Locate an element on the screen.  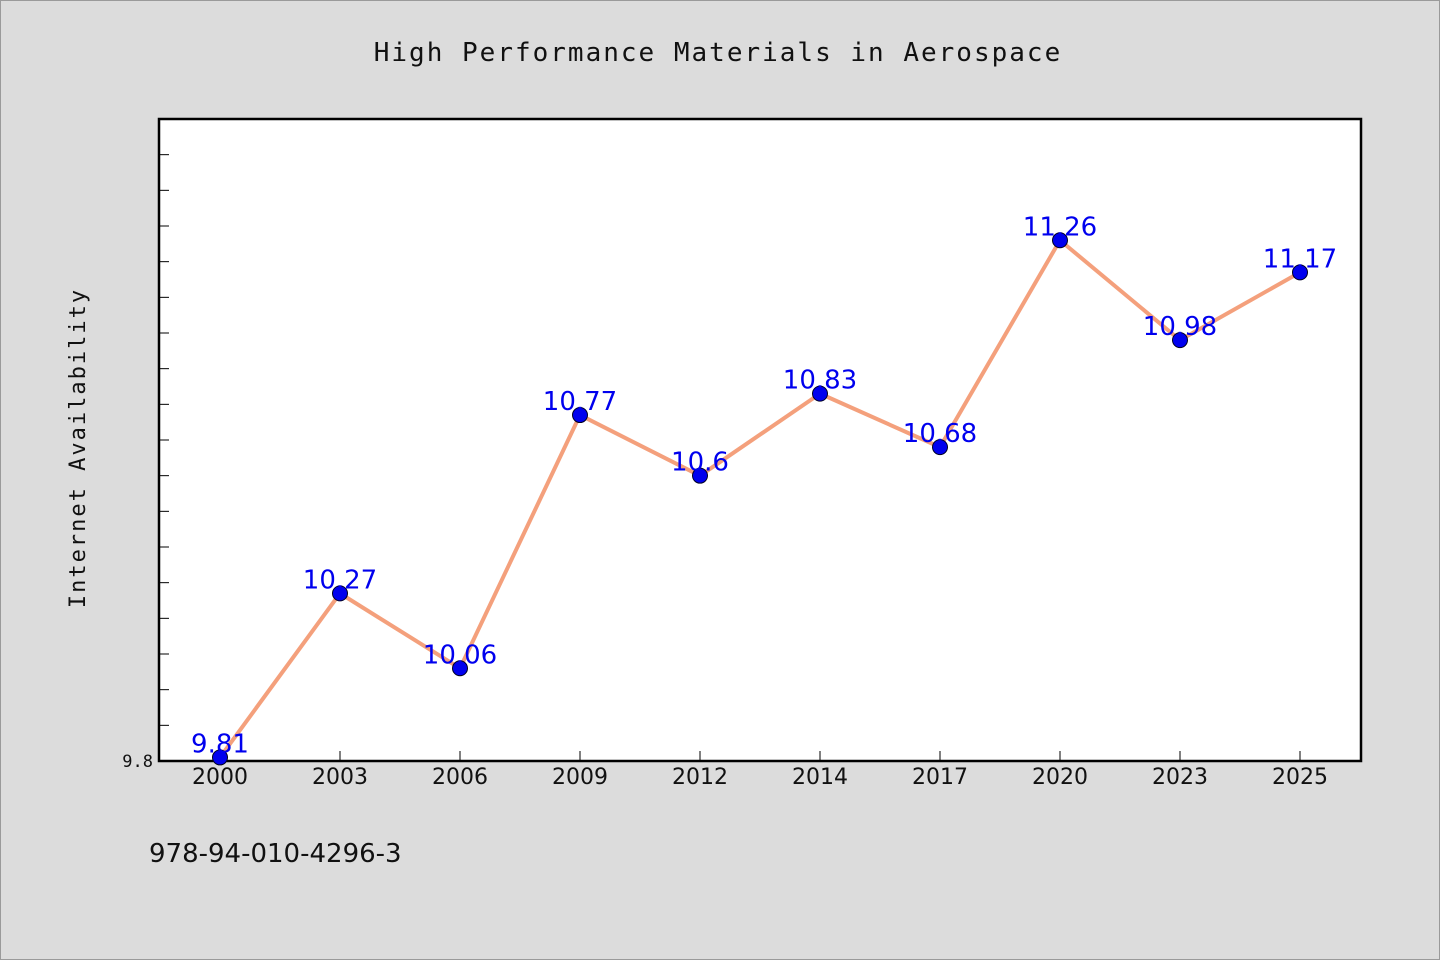
x-tick-label: 2020 is located at coordinates (1060, 777).